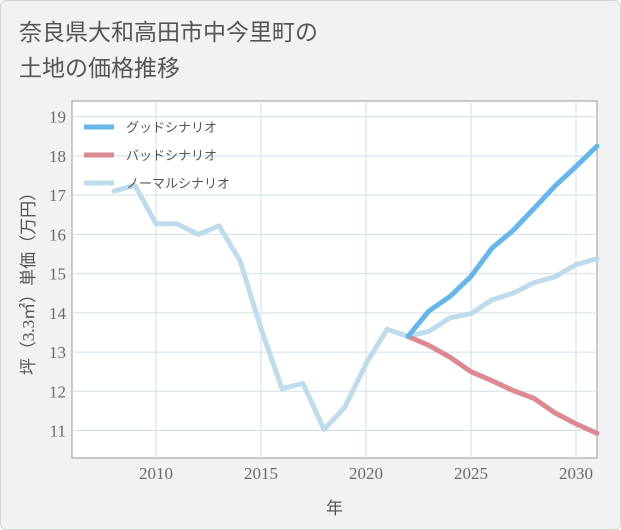 The width and height of the screenshot is (621, 530). Describe the element at coordinates (58, 431) in the screenshot. I see `y-tick-label: 11` at that location.